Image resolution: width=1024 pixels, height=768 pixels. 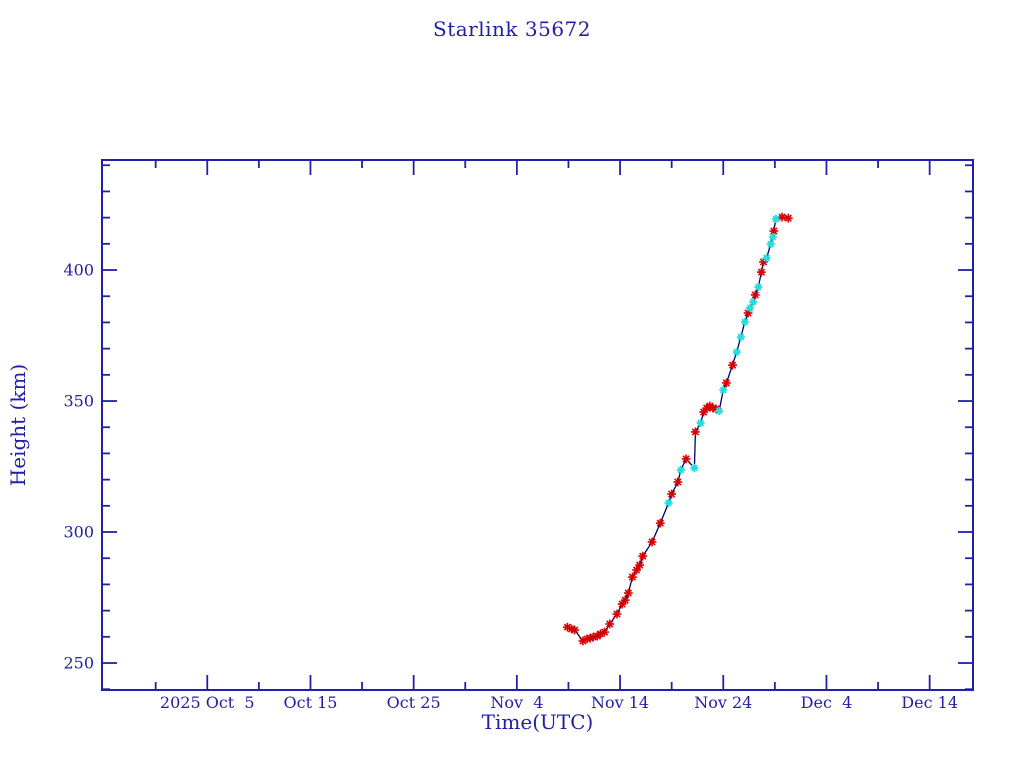 I want to click on svg-text: 2025 Oct 5, so click(x=207, y=702).